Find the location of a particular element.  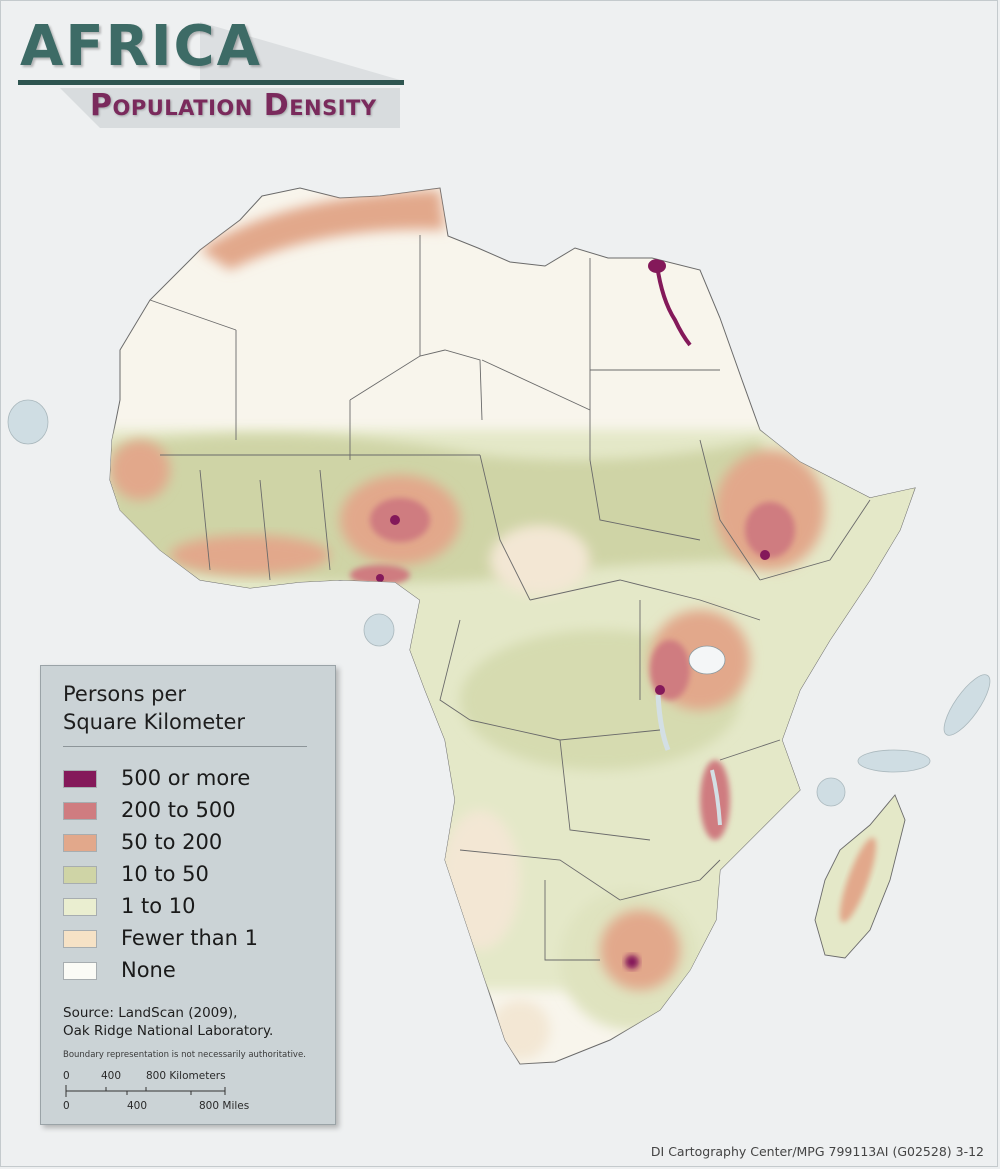

legend-title: Persons per Square Kilometer is located at coordinates (193, 708).